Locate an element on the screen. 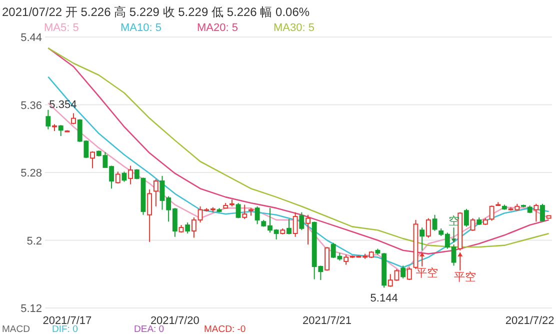 The width and height of the screenshot is (556, 334). y-tick-label: 5.12 is located at coordinates (31, 309).